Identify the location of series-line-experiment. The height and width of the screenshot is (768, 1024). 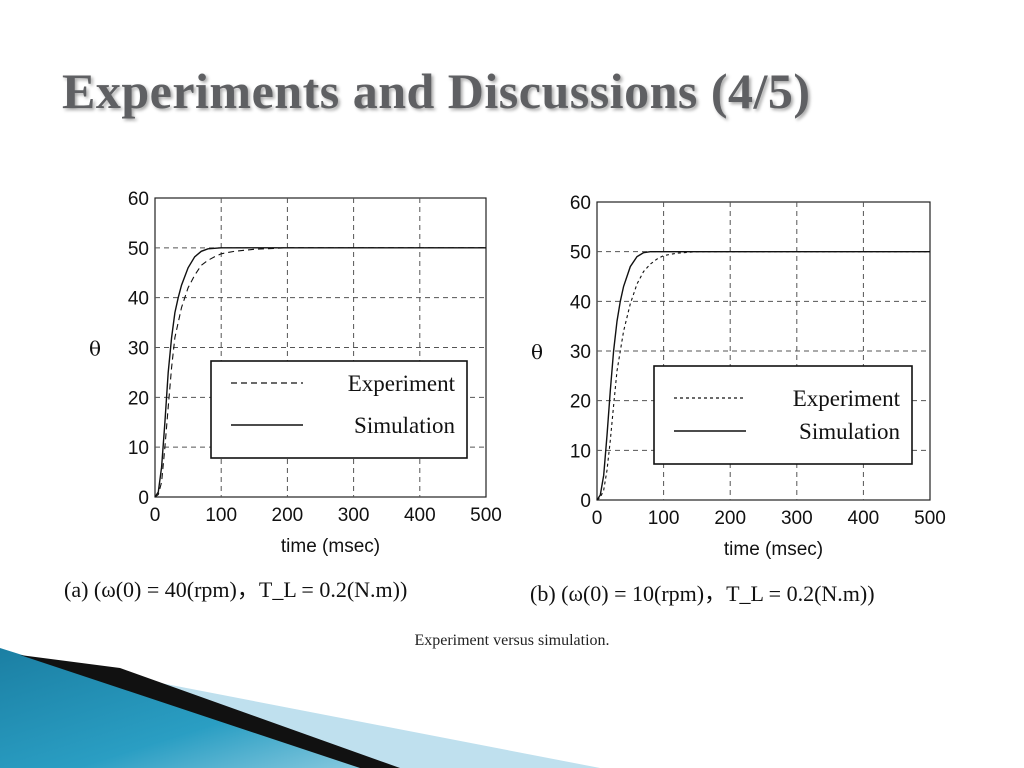
(320, 372).